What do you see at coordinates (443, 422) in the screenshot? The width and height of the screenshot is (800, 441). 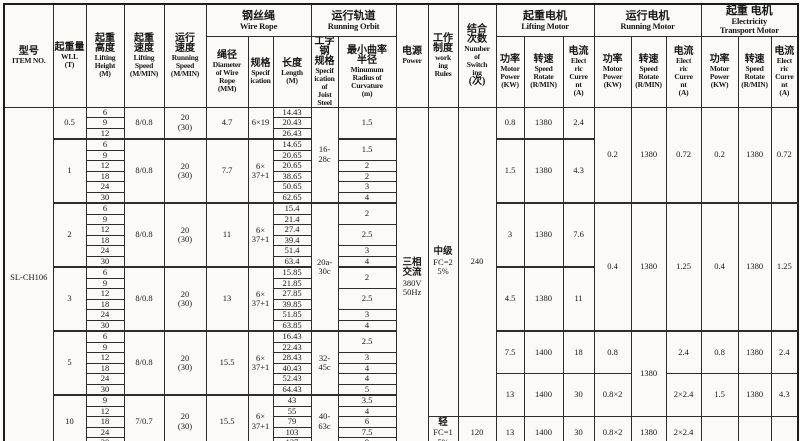 I see `cell-text-line: 轻` at bounding box center [443, 422].